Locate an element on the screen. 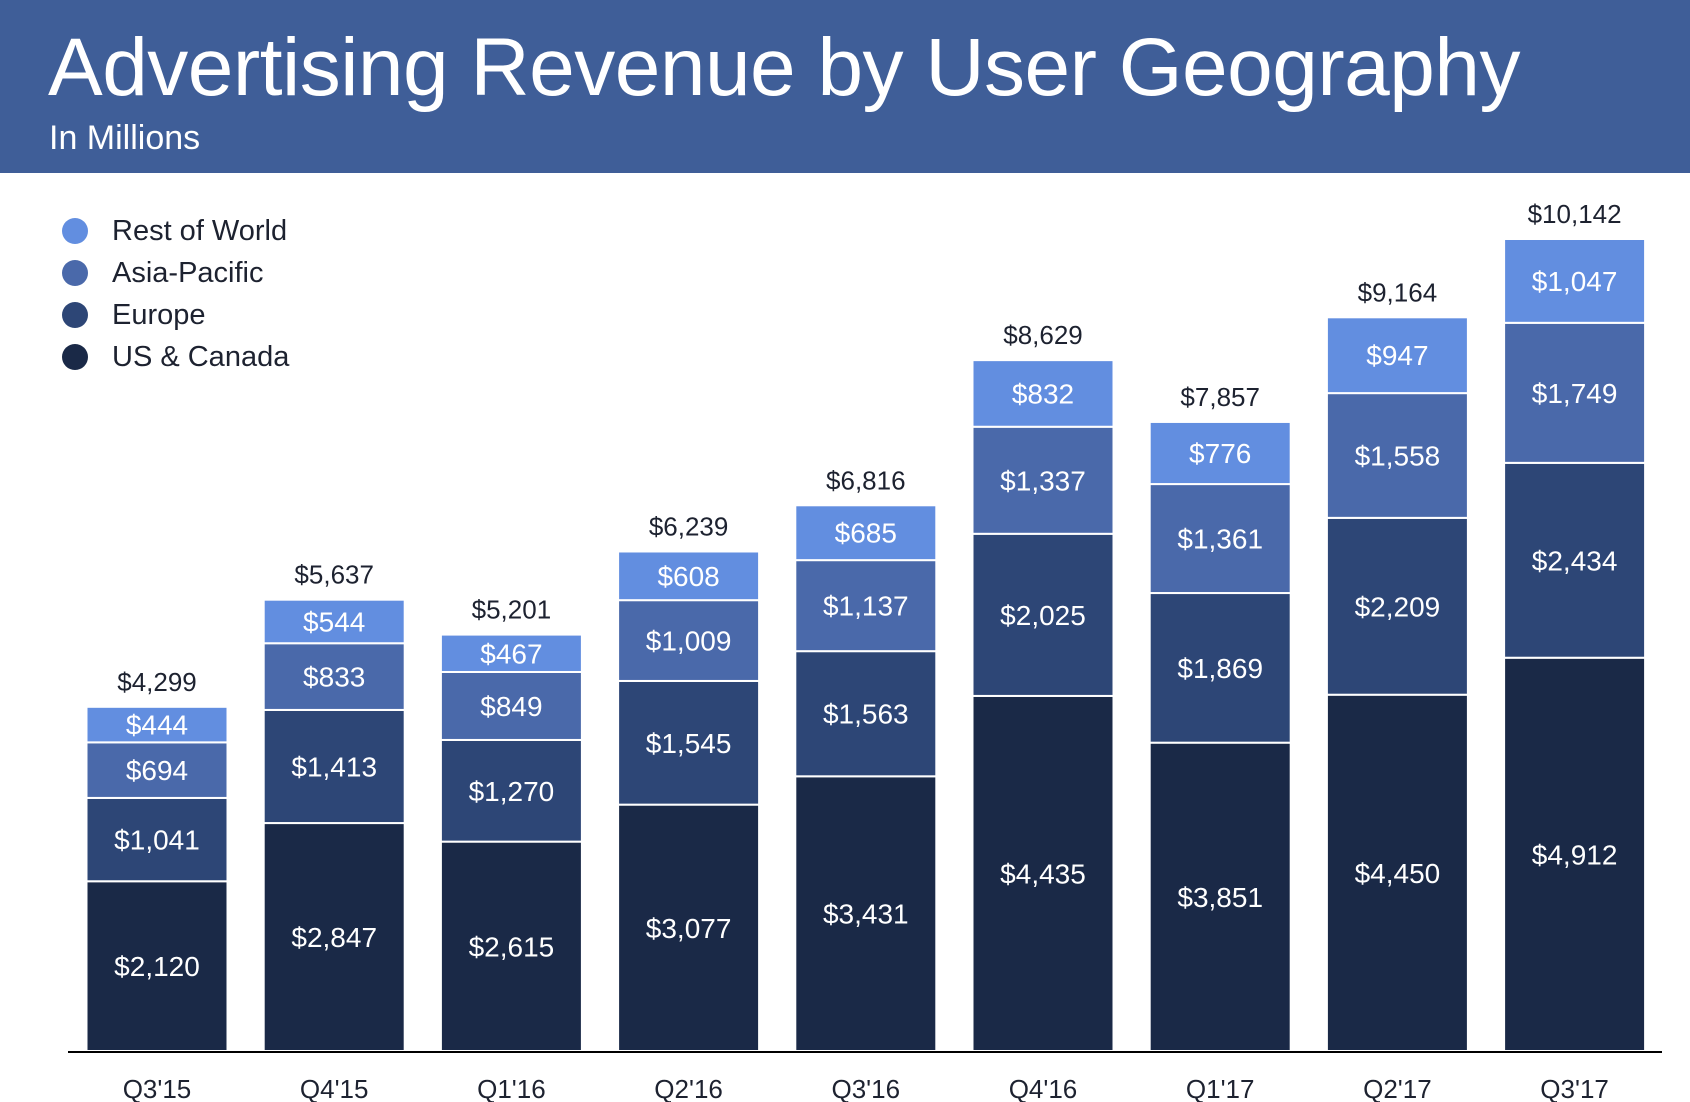 The height and width of the screenshot is (1102, 1690). segment-value-label: $776 is located at coordinates (1220, 453).